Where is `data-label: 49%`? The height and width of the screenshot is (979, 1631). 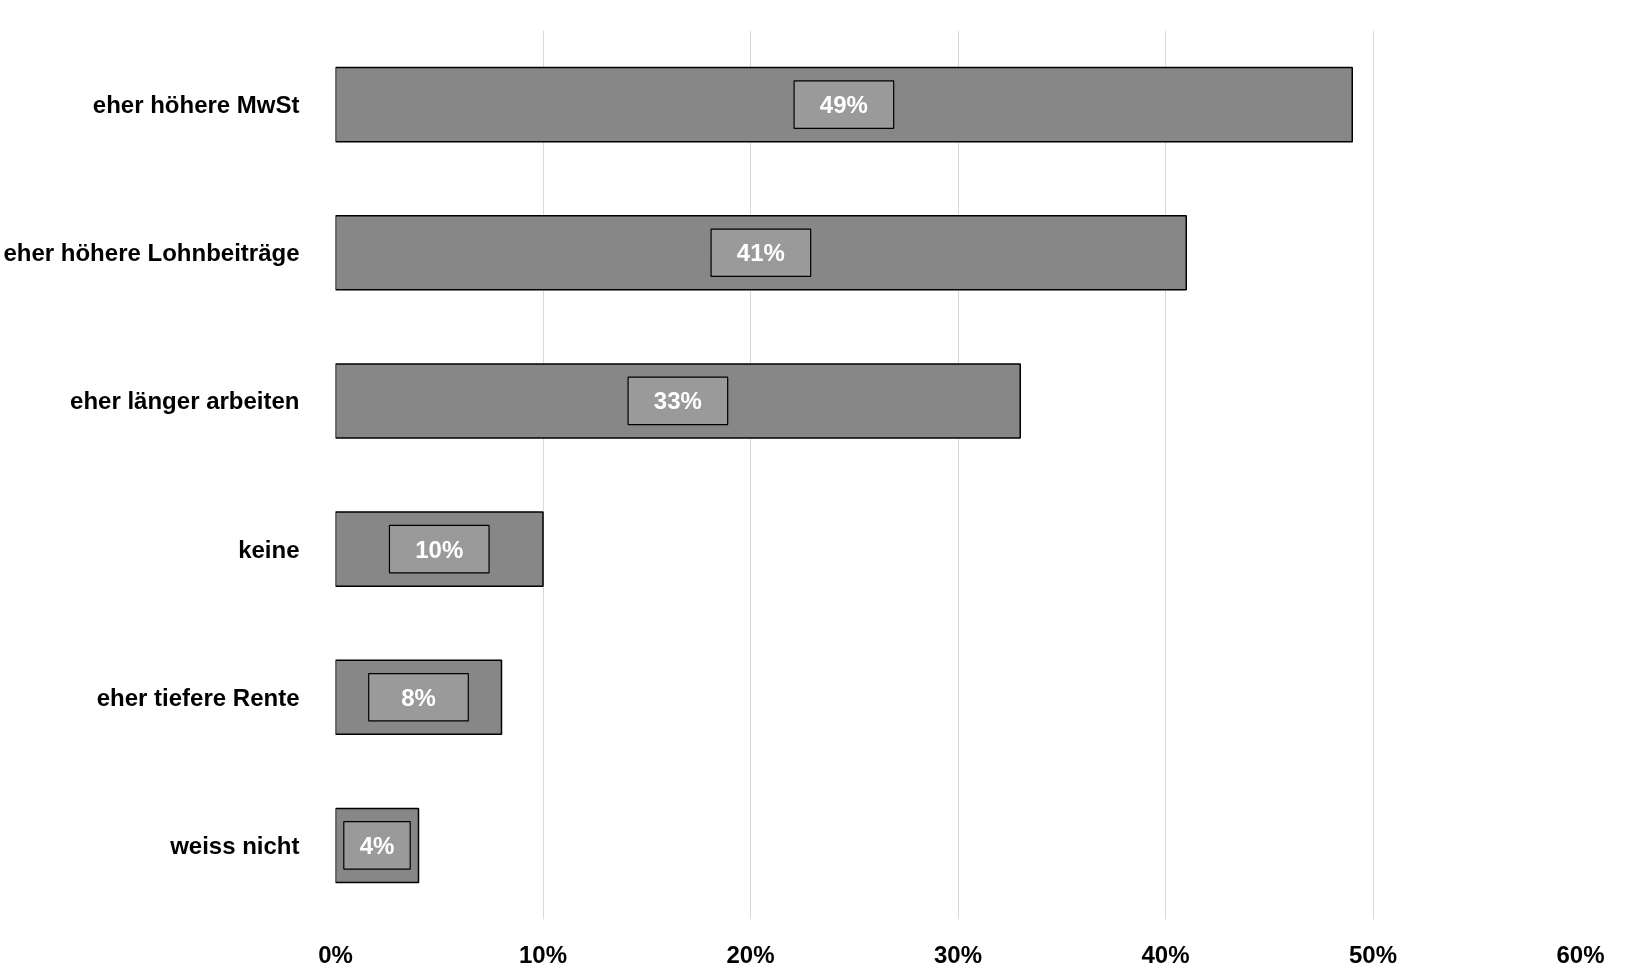
data-label: 49% is located at coordinates (843, 105).